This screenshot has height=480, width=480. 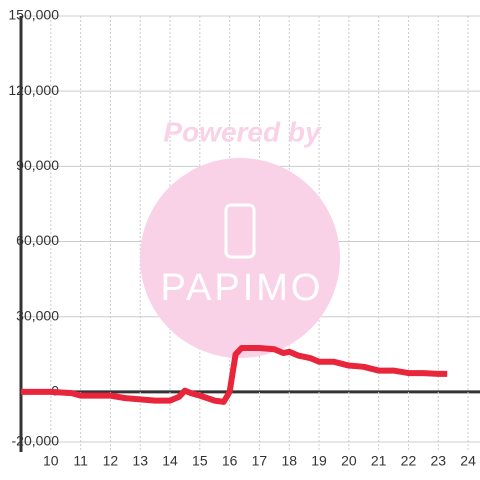 What do you see at coordinates (468, 461) in the screenshot?
I see `x-tick-label: 24` at bounding box center [468, 461].